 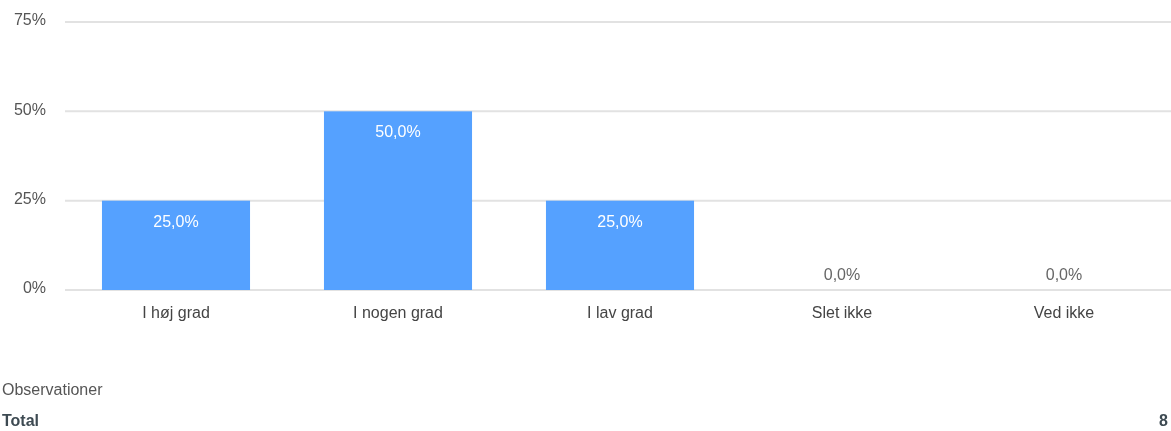 What do you see at coordinates (21, 420) in the screenshot?
I see `text: Total` at bounding box center [21, 420].